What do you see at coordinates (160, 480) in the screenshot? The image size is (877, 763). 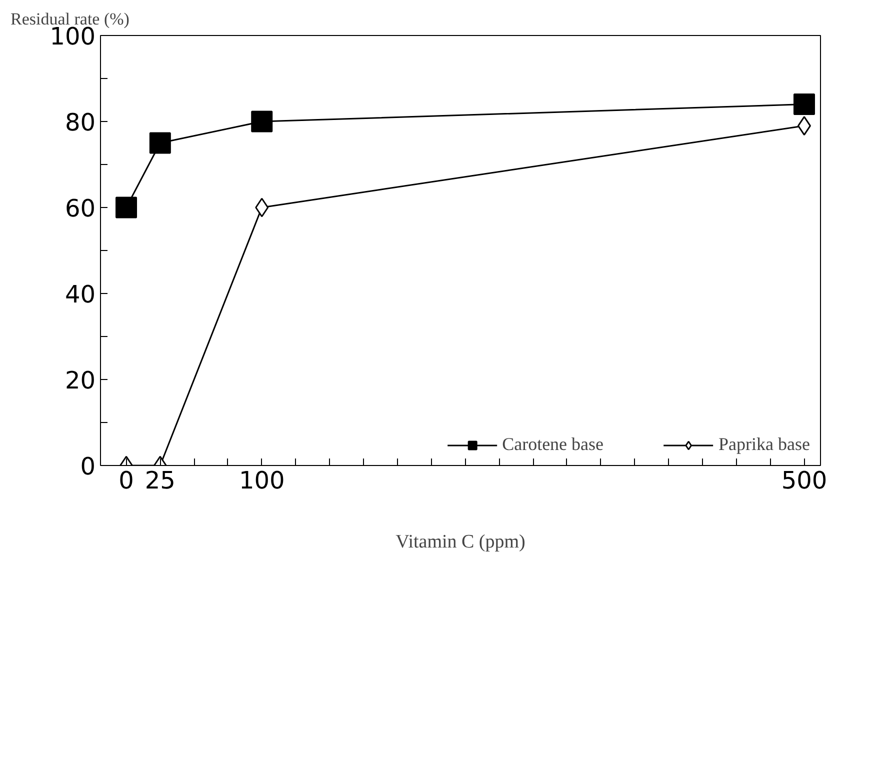 I see `x-tick-label: 25` at bounding box center [160, 480].